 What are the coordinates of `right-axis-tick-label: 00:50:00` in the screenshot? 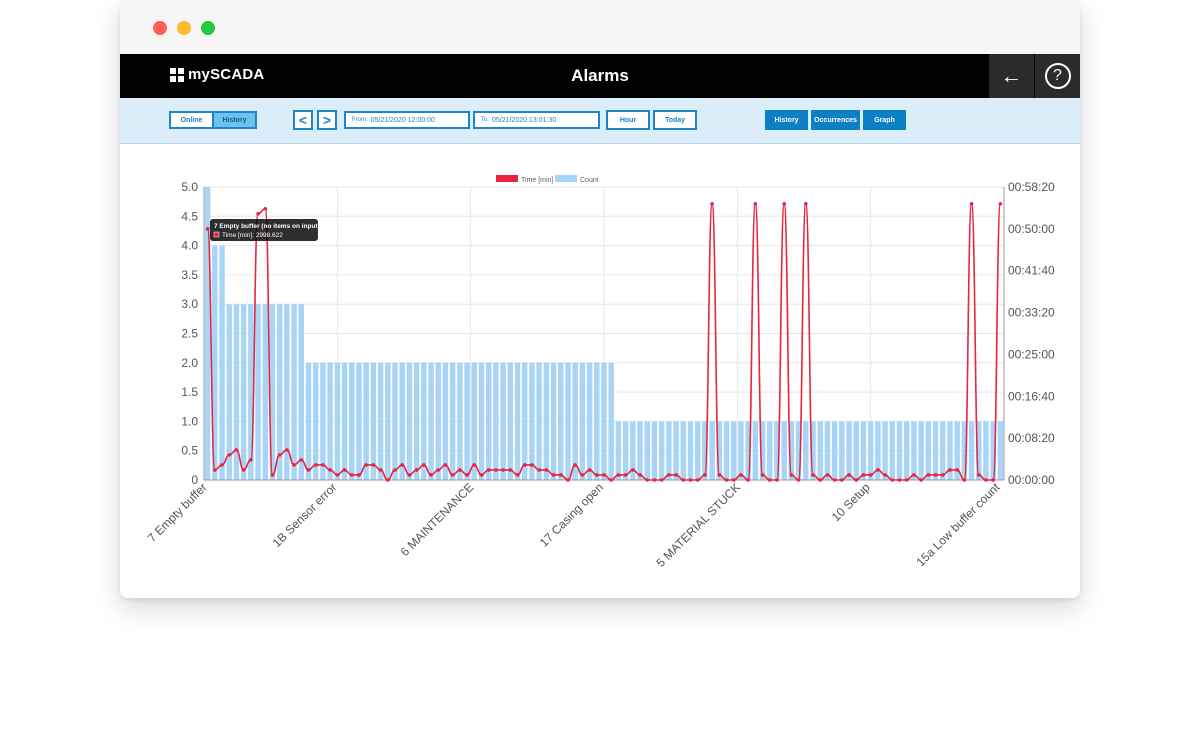 It's located at (1031, 229).